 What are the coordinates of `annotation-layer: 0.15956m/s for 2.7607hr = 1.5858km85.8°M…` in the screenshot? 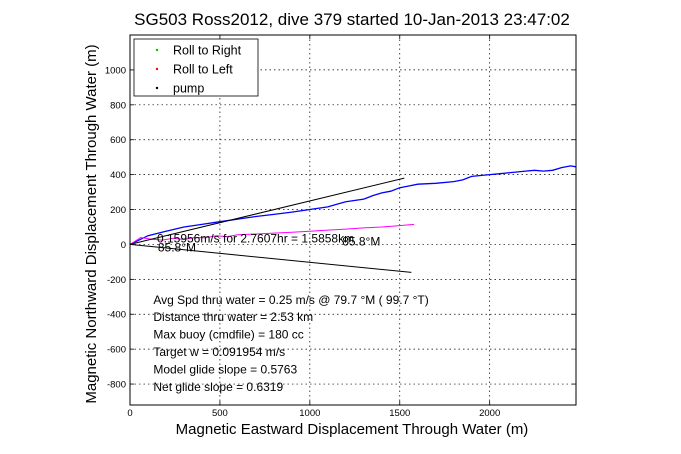 It's located at (290, 313).